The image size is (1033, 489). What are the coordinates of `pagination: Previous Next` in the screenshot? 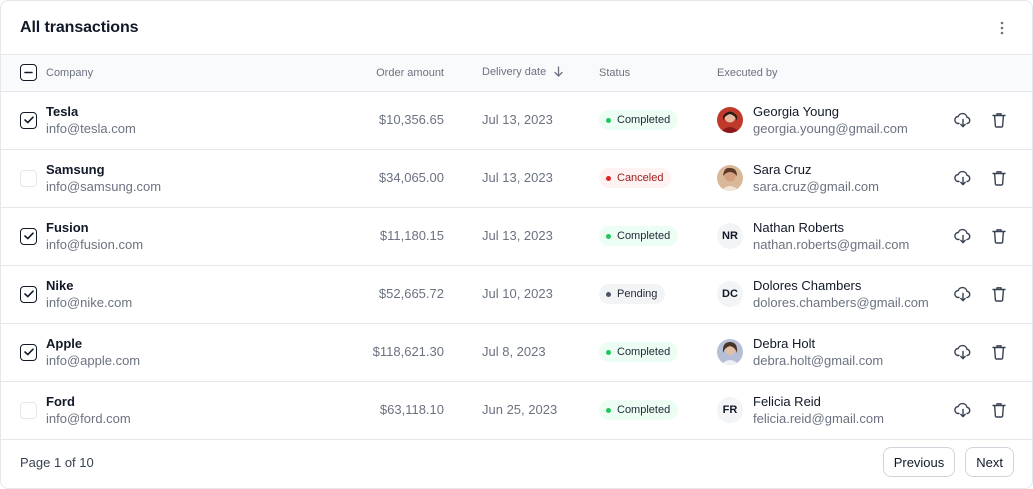 It's located at (948, 462).